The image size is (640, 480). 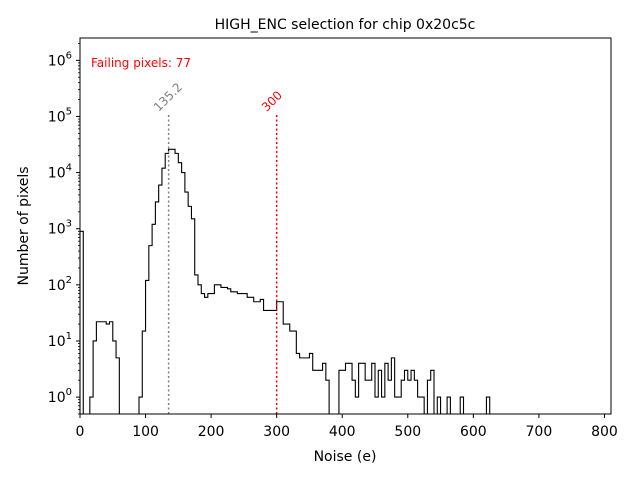 I want to click on y-tick-label: 10², so click(x=60, y=284).